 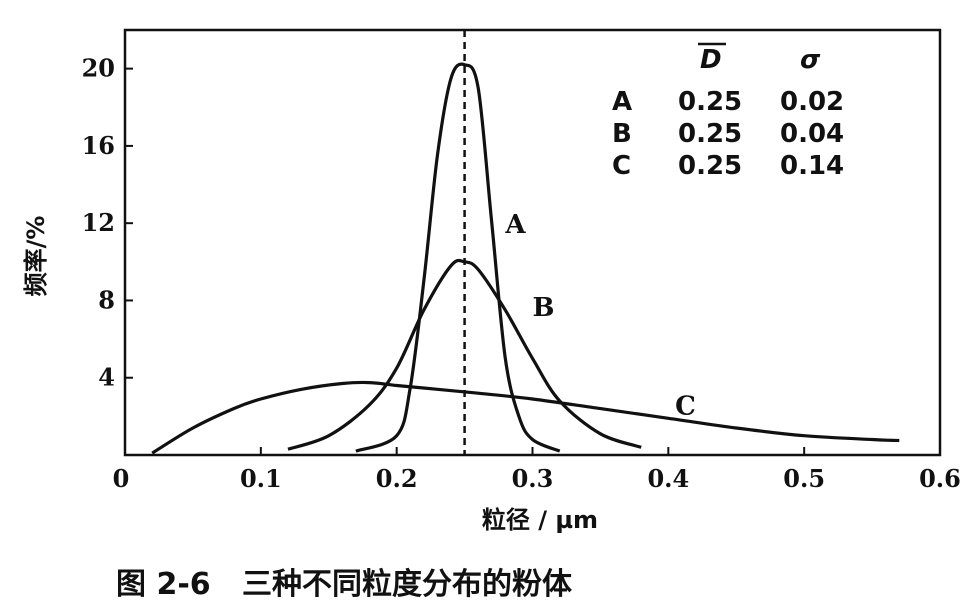 I want to click on y-tick-label: 16, so click(x=98, y=145).